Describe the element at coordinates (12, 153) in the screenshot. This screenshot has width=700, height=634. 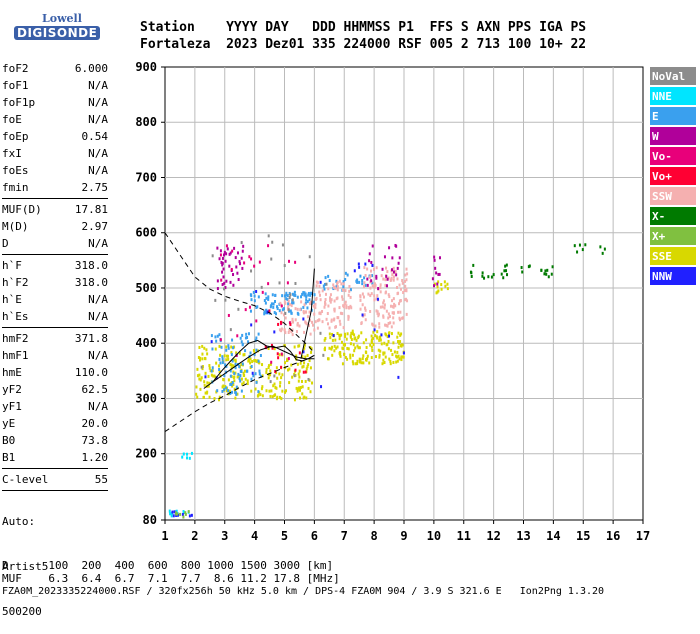
I see `param-name: fxI` at that location.